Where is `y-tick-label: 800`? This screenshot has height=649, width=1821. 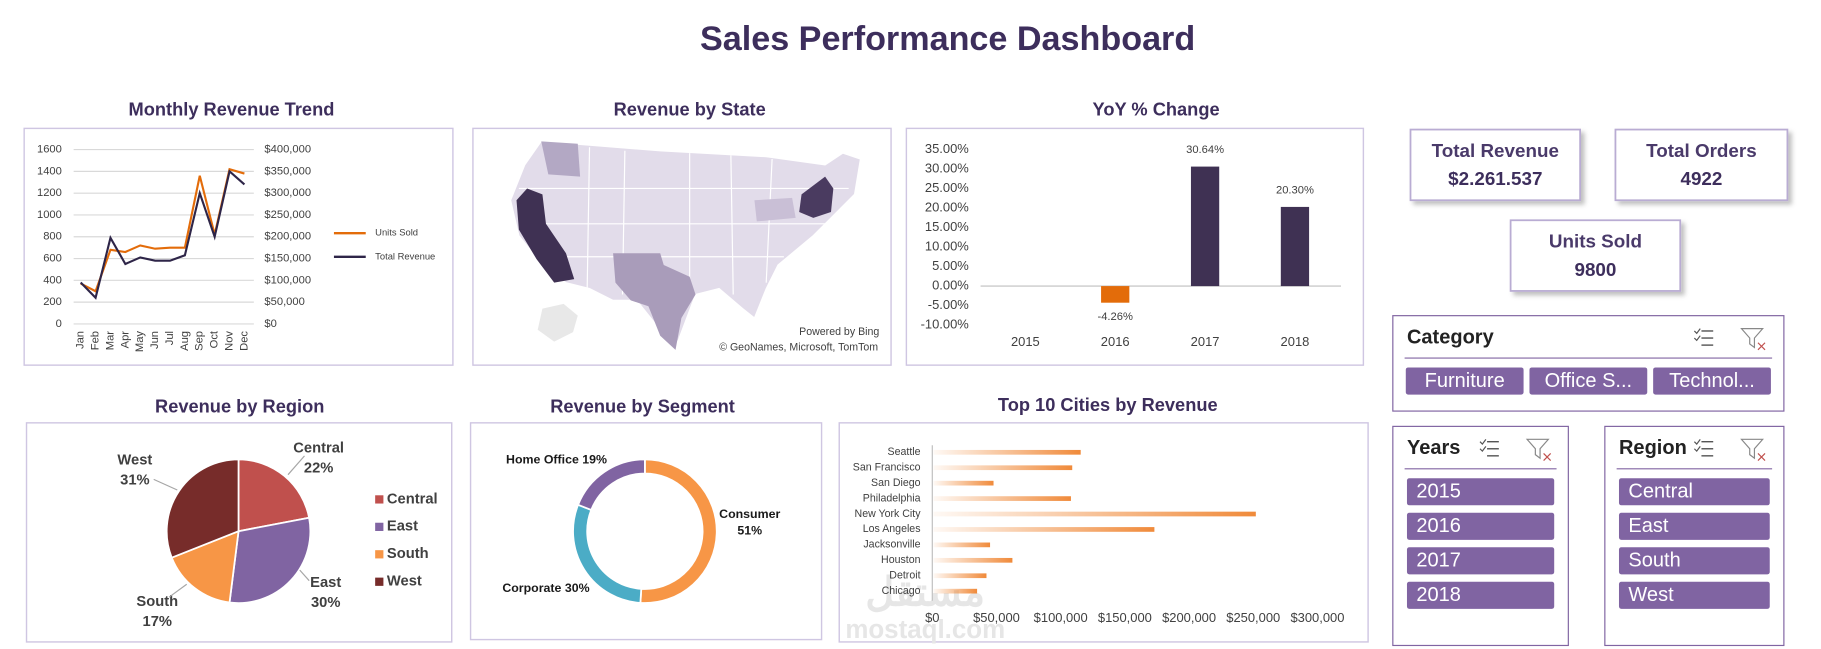
y-tick-label: 800 is located at coordinates (52, 237).